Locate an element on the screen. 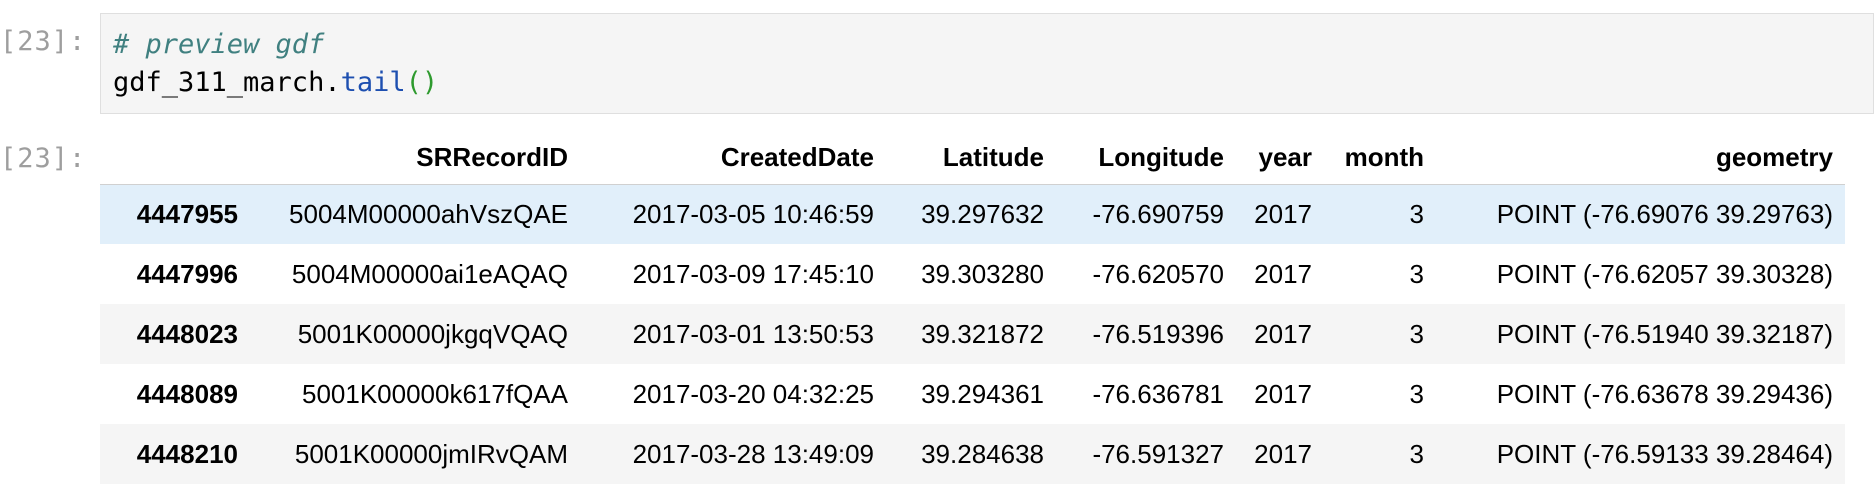 This screenshot has width=1874, height=486. cell-srrecordid: 5004M00000ai1eAQAQ is located at coordinates (429, 273).